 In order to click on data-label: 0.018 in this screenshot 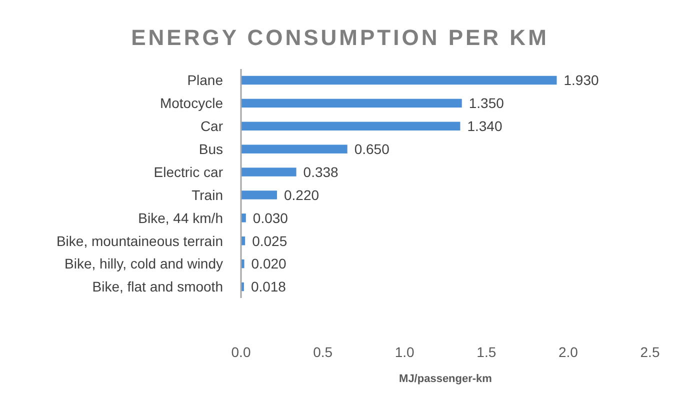, I will do `click(268, 286)`.